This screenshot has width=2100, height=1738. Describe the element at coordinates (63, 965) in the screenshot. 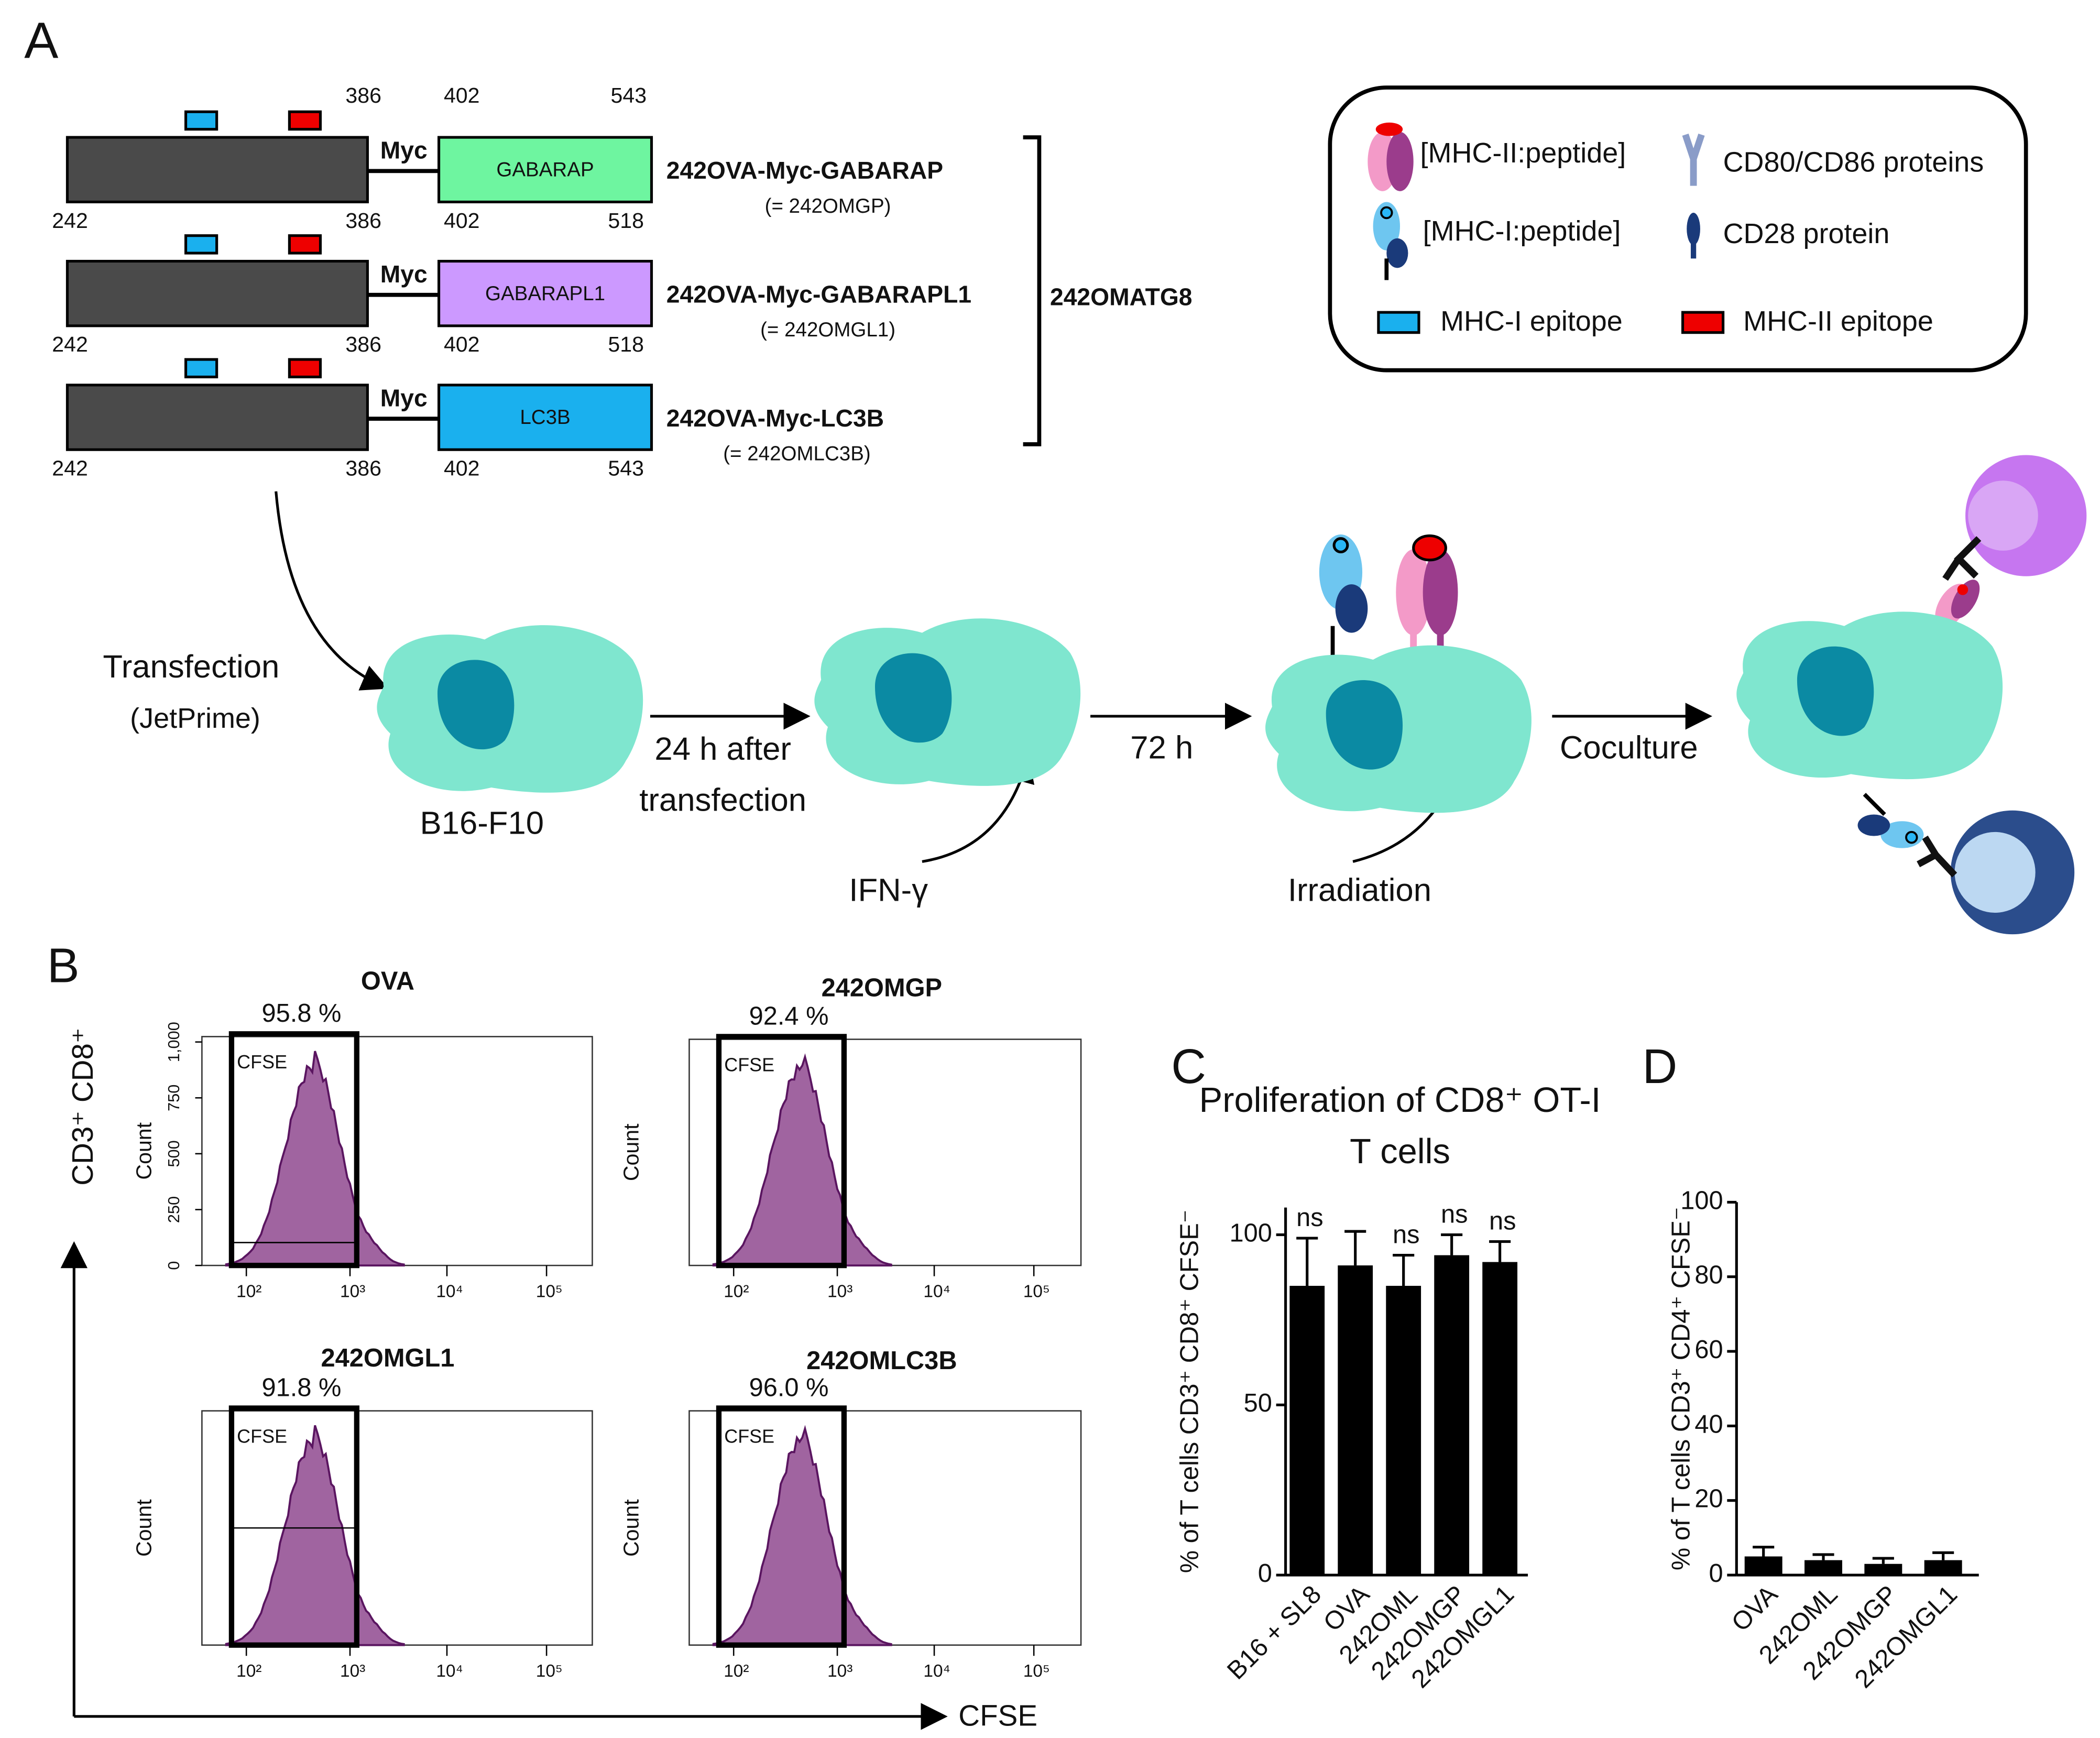

I see `panel-label: B` at that location.